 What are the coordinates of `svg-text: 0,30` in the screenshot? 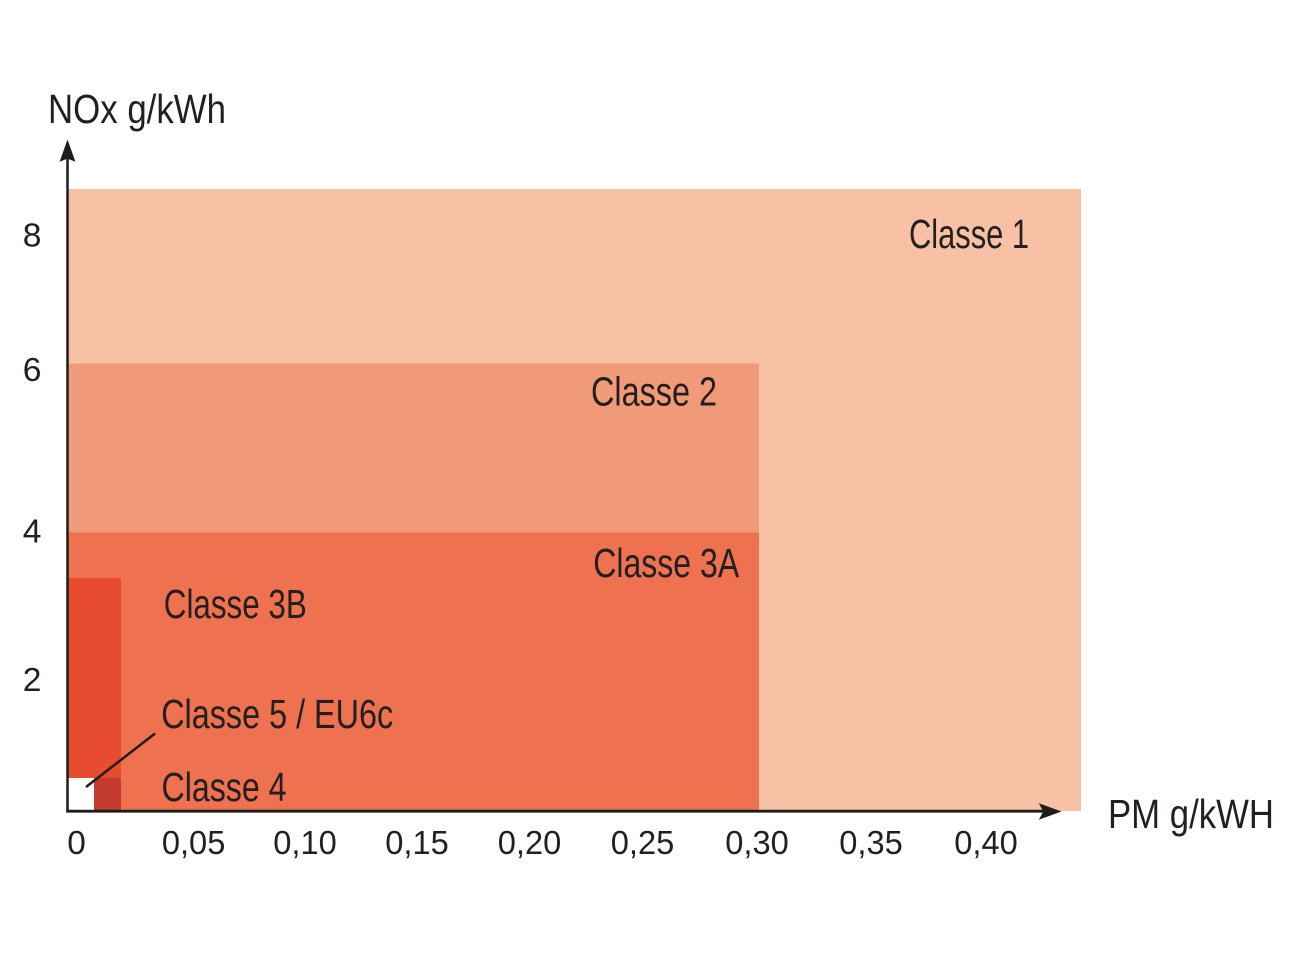 It's located at (757, 843).